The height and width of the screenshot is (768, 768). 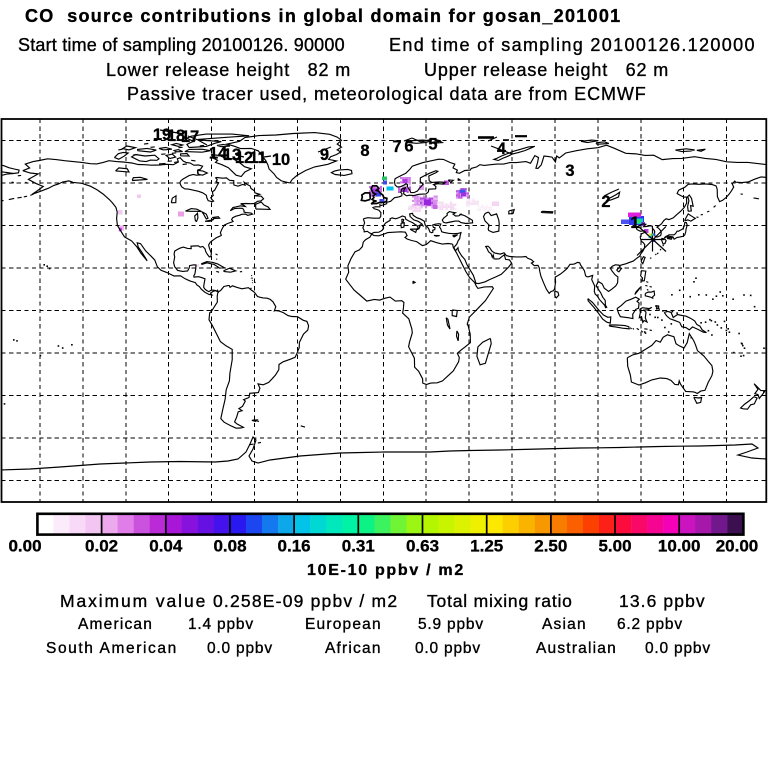 What do you see at coordinates (605, 202) in the screenshot?
I see `svg-text: 2` at bounding box center [605, 202].